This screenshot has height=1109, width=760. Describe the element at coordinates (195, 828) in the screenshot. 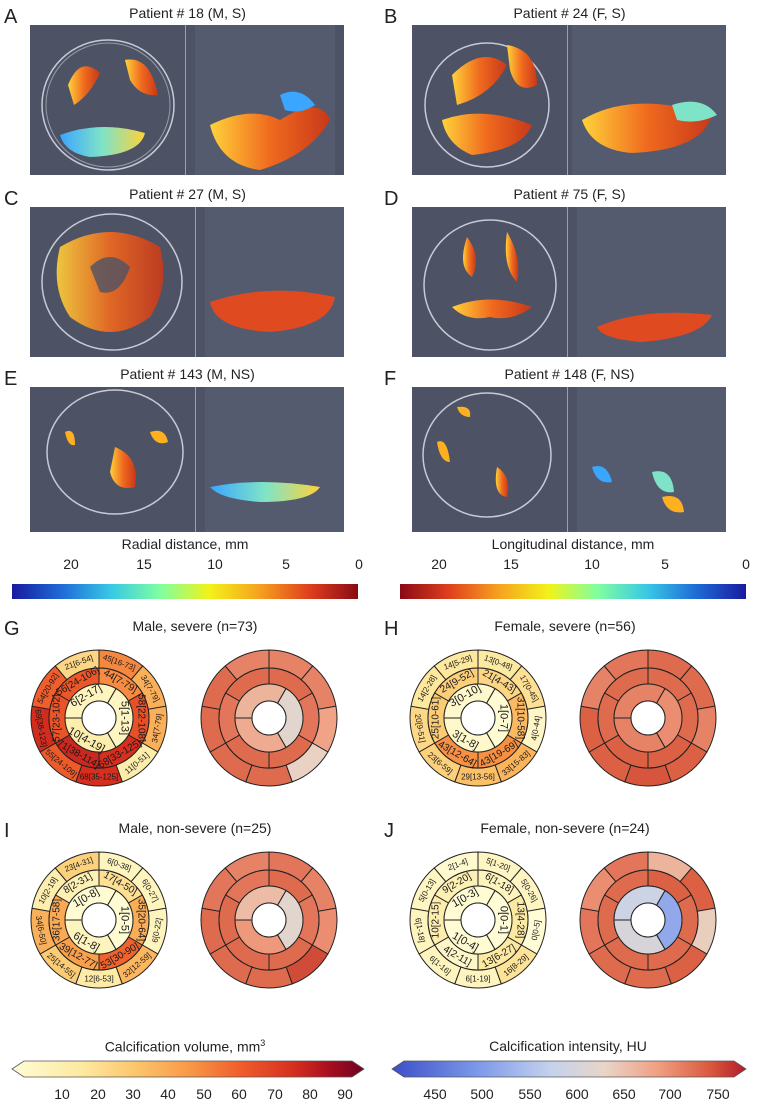

I see `bullseye-title-male-nonsevere: Male, non-severe (n=25)` at that location.